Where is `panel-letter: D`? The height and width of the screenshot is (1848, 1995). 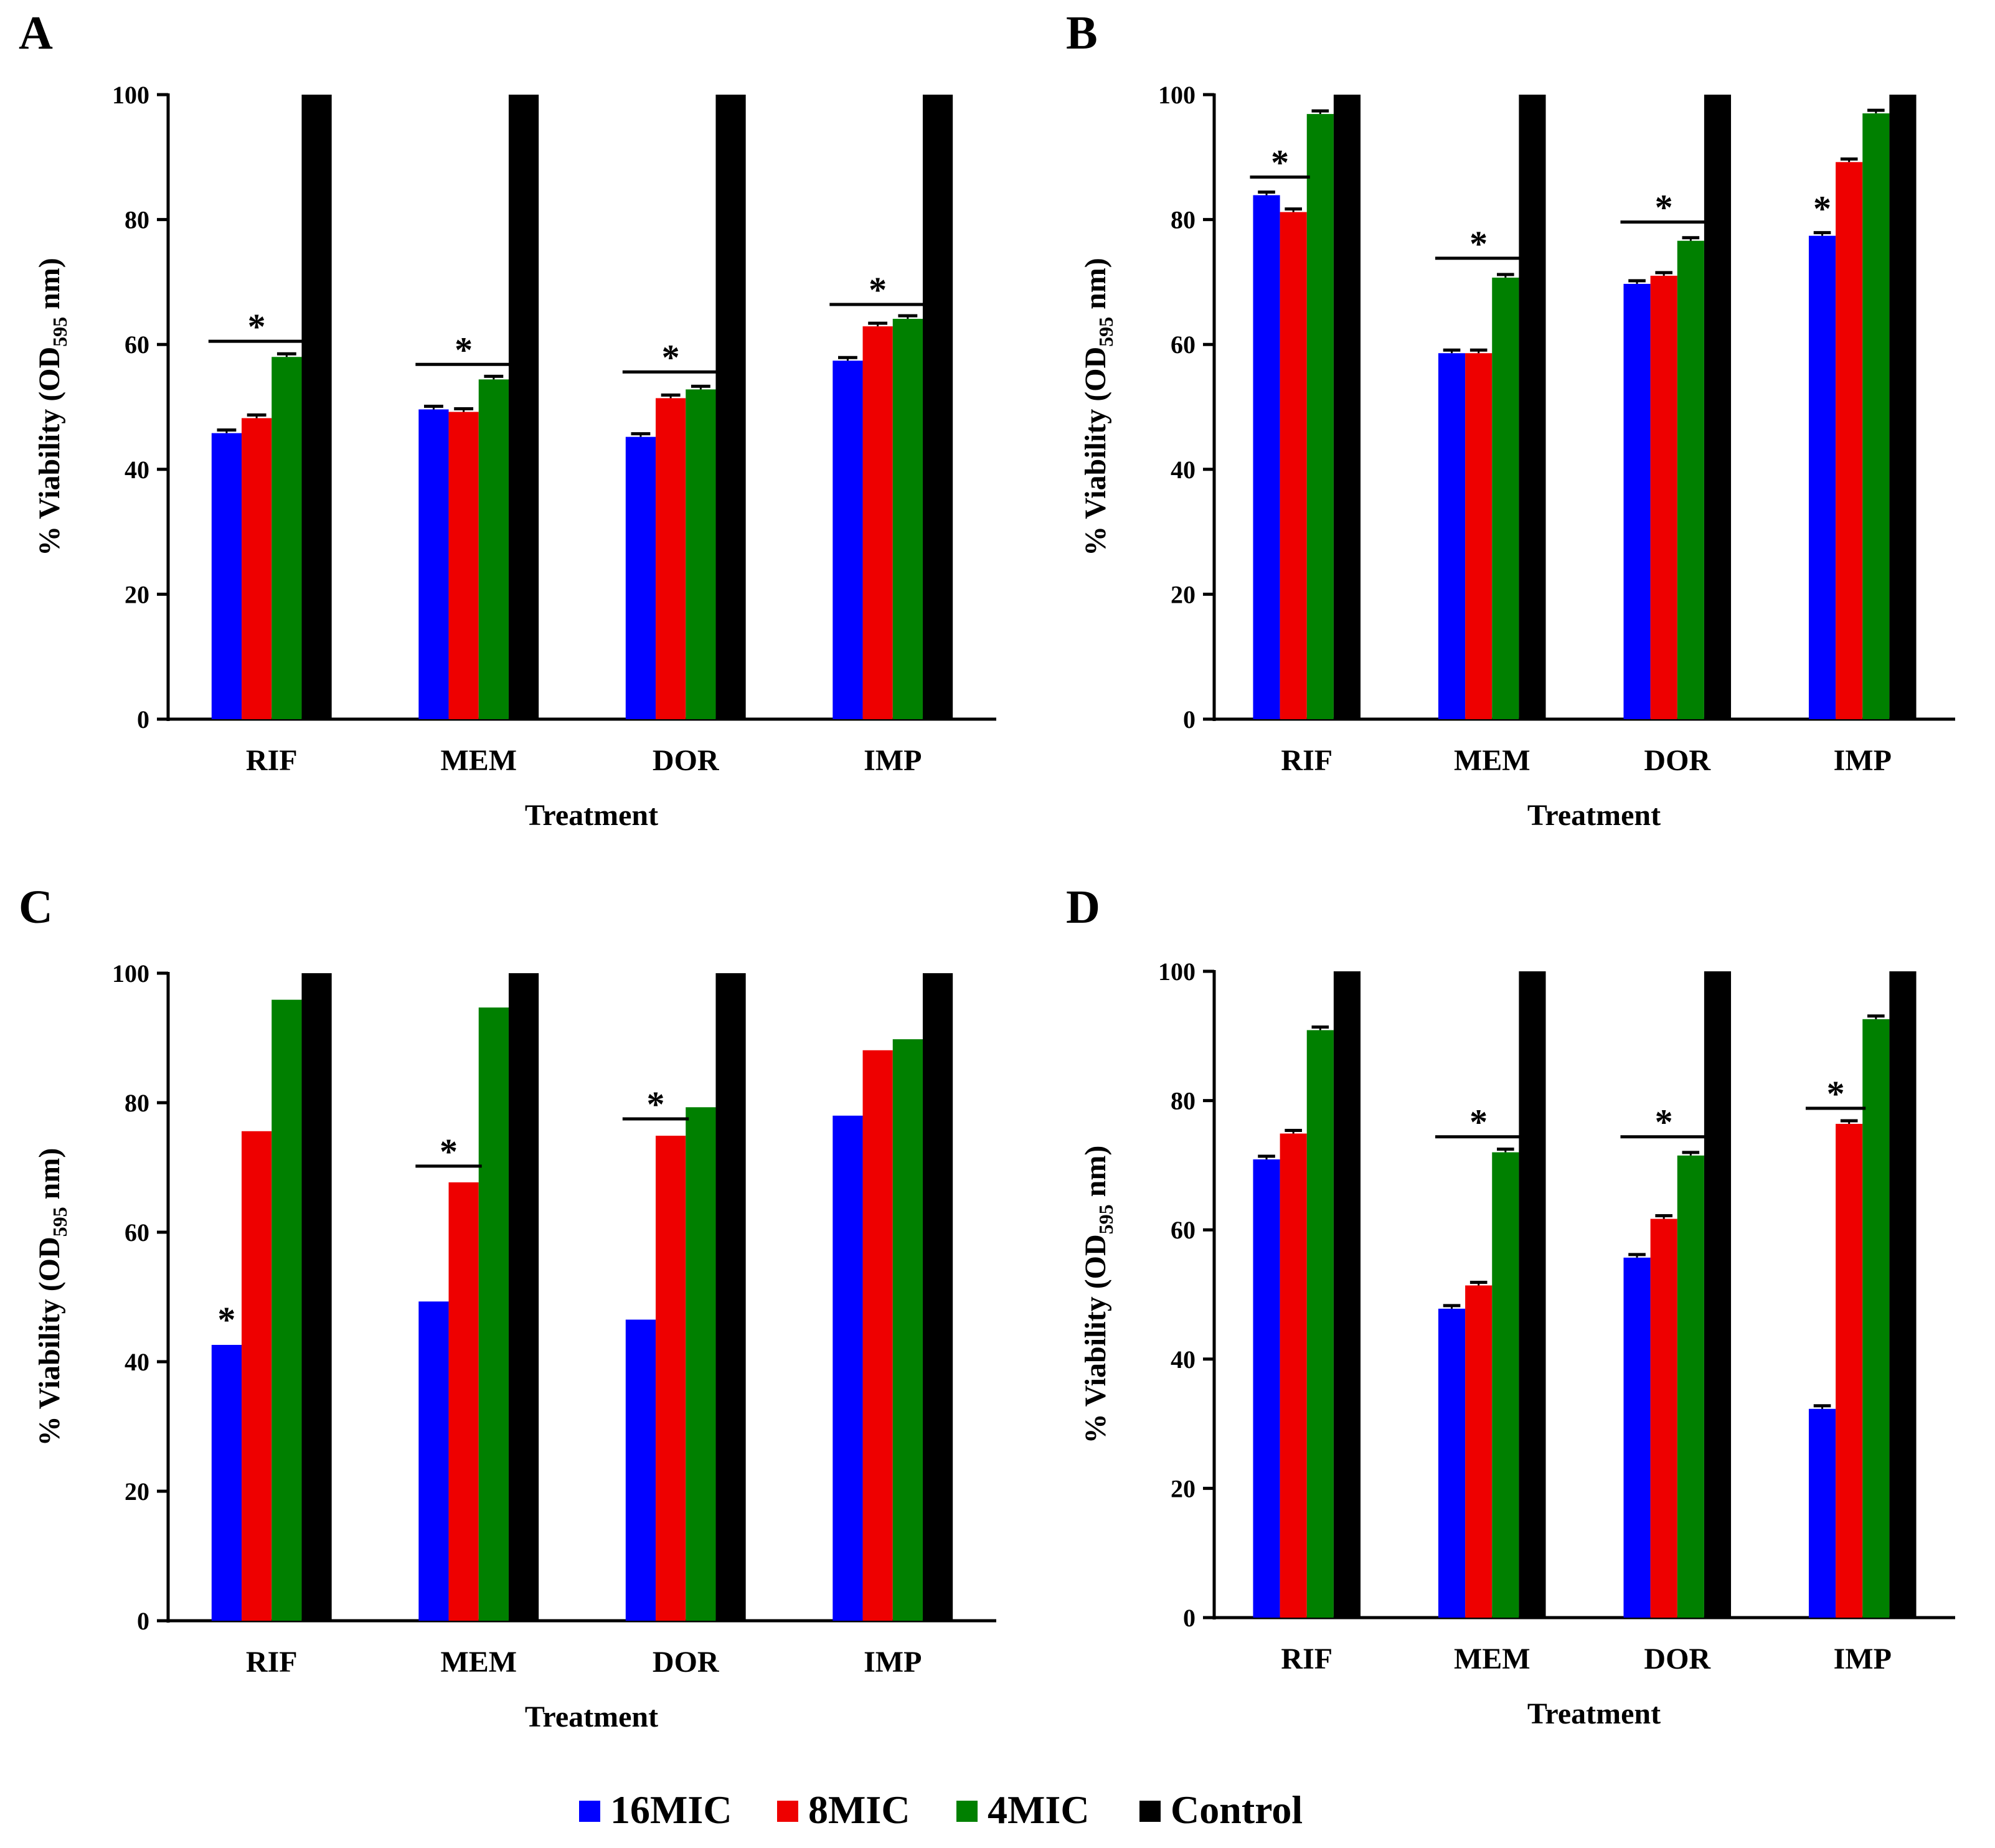
panel-letter: D is located at coordinates (1083, 907).